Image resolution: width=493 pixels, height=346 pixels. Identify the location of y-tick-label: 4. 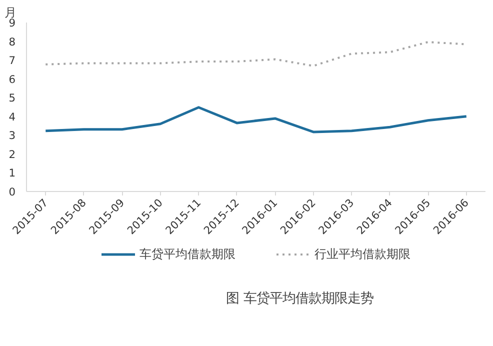
(12, 117).